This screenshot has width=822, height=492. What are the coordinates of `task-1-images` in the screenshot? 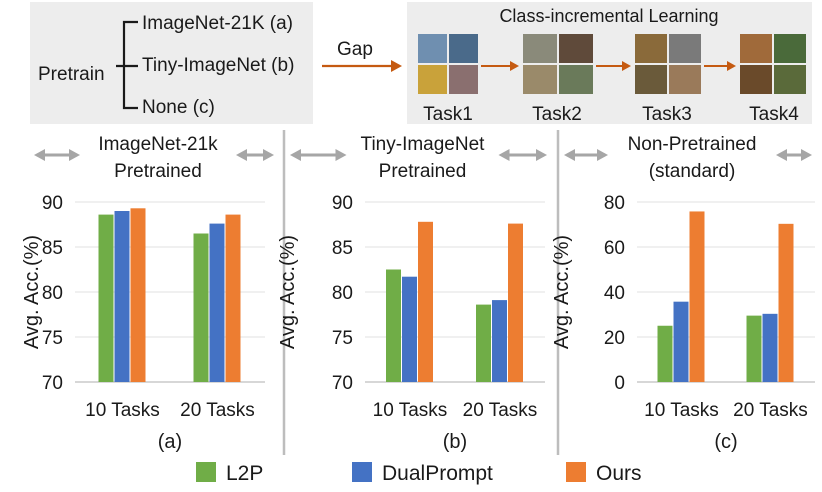 It's located at (448, 64).